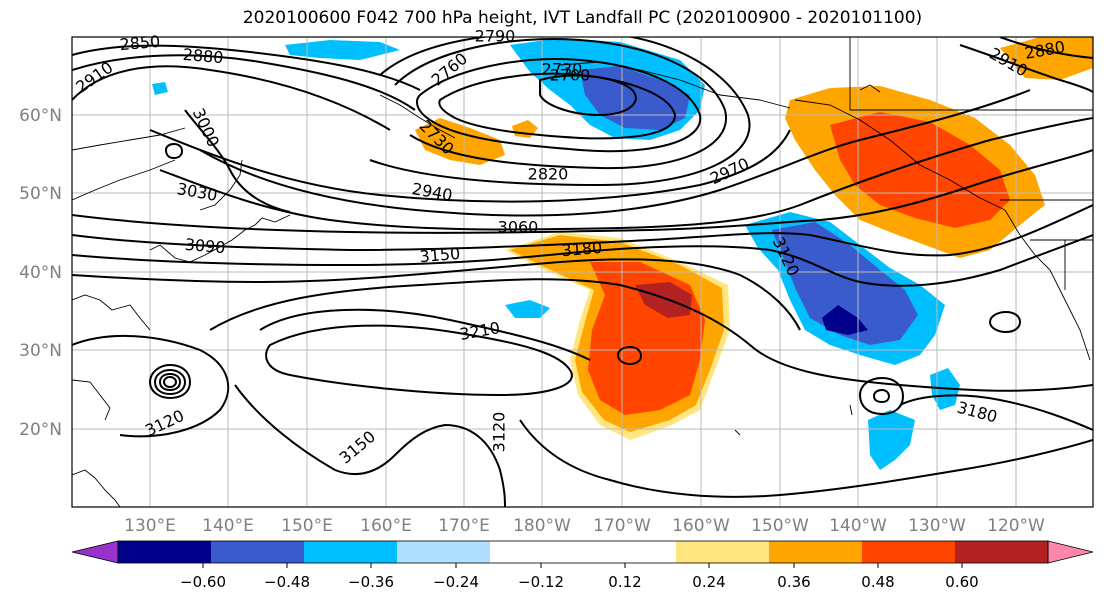 The height and width of the screenshot is (601, 1105). I want to click on longitude-label: 120°W, so click(1016, 526).